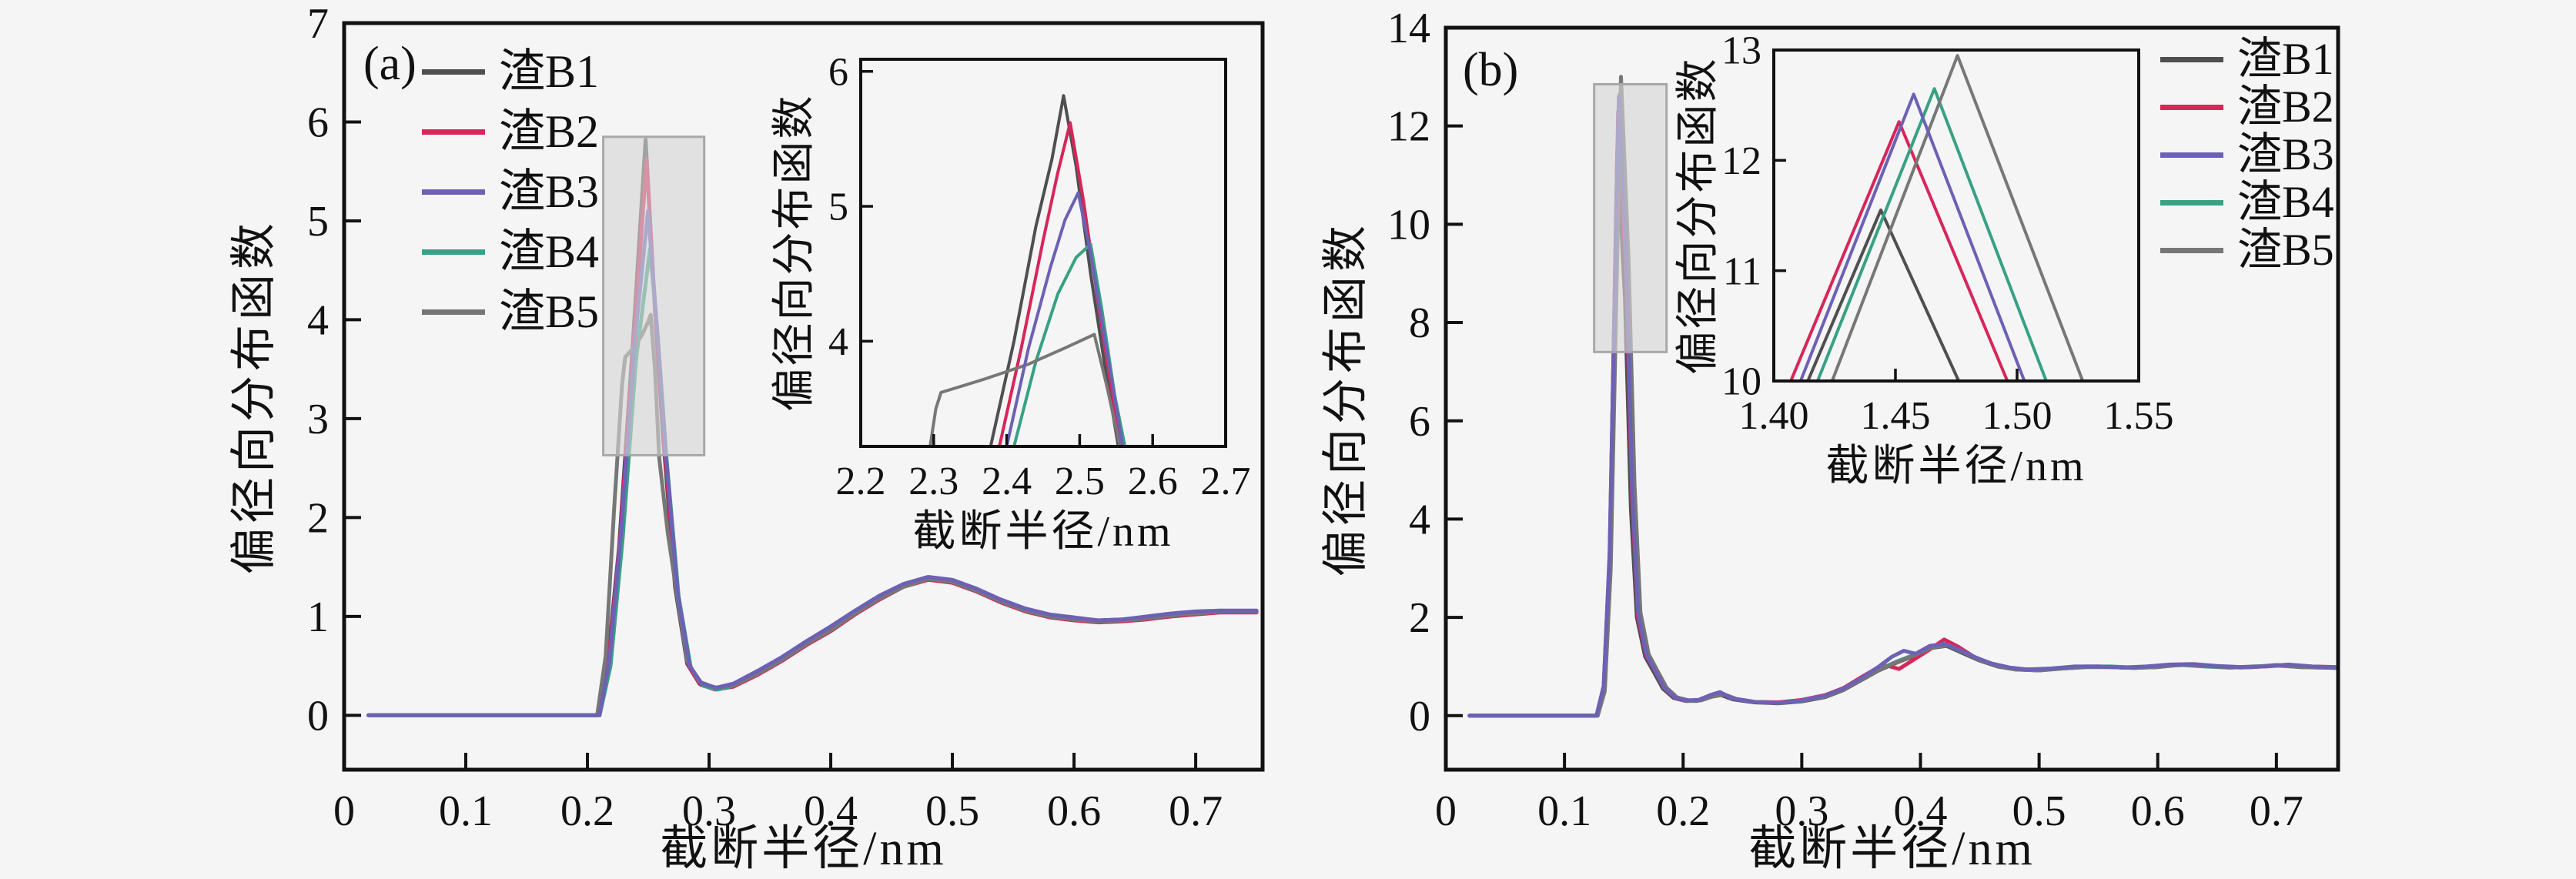  What do you see at coordinates (1080, 481) in the screenshot?
I see `x-tick-label: 2.5` at bounding box center [1080, 481].